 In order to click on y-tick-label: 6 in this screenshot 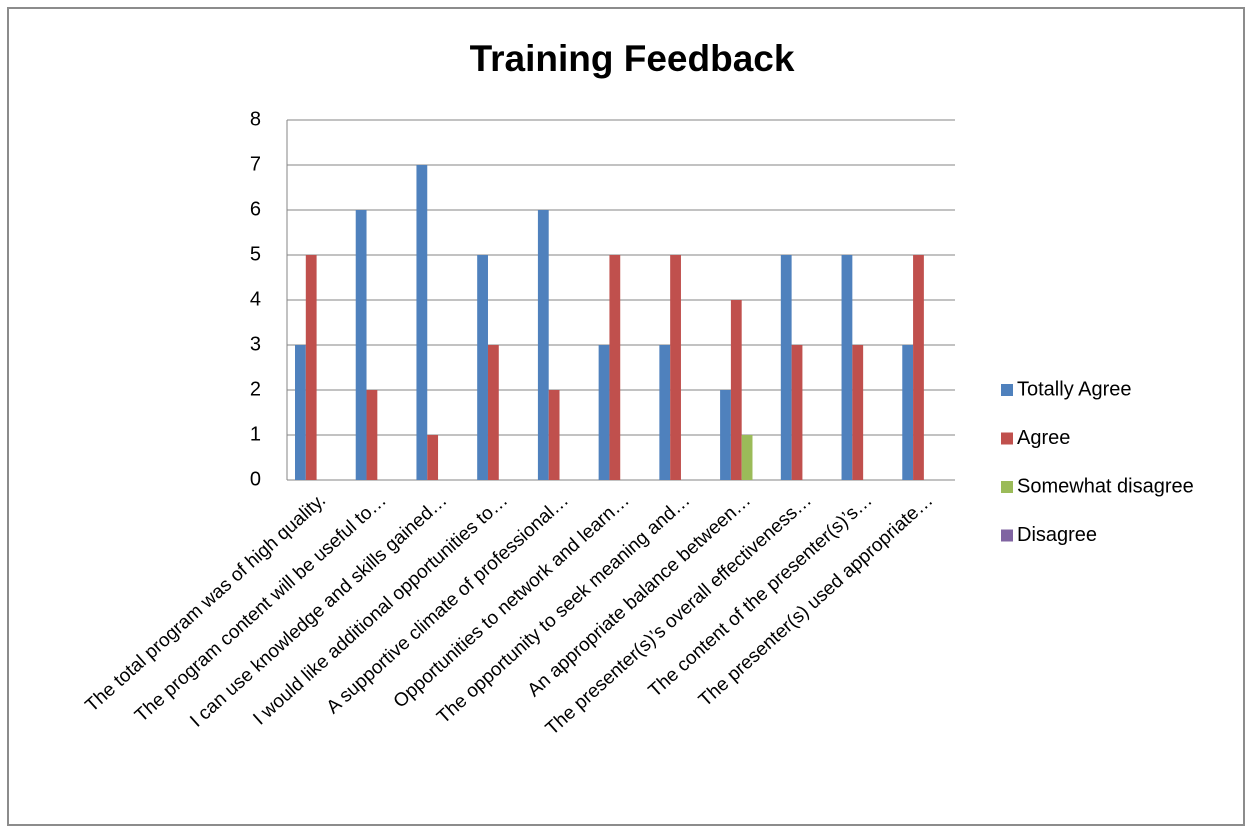, I will do `click(255, 209)`.